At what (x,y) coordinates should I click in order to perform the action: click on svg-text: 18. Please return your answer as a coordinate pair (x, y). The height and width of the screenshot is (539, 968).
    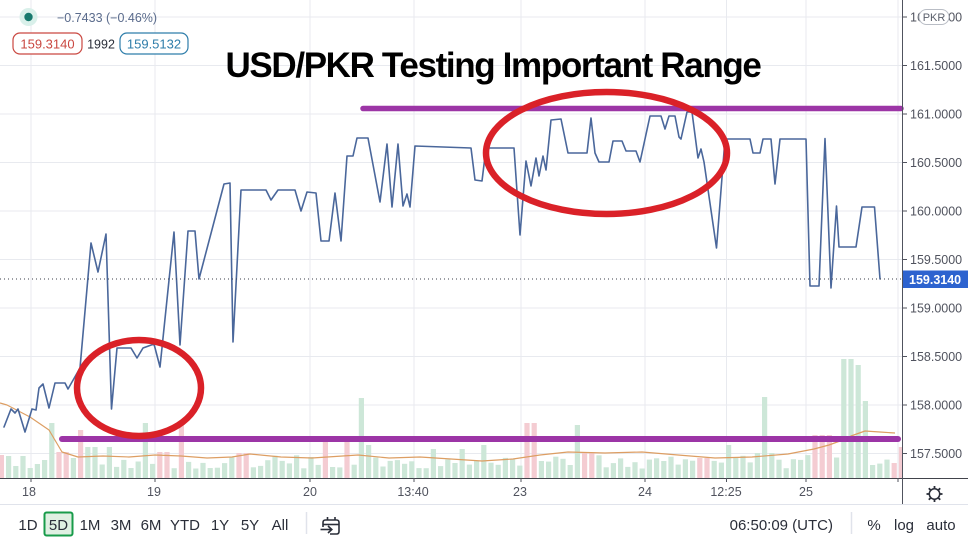
    Looking at the image, I should click on (29, 492).